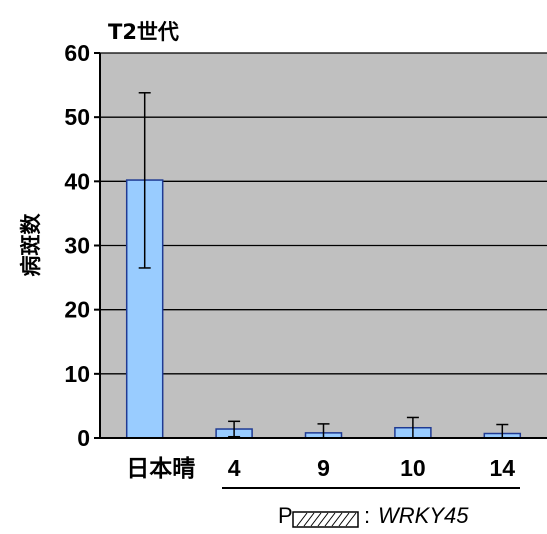  Describe the element at coordinates (234, 468) in the screenshot. I see `x-tick-label: 4` at that location.